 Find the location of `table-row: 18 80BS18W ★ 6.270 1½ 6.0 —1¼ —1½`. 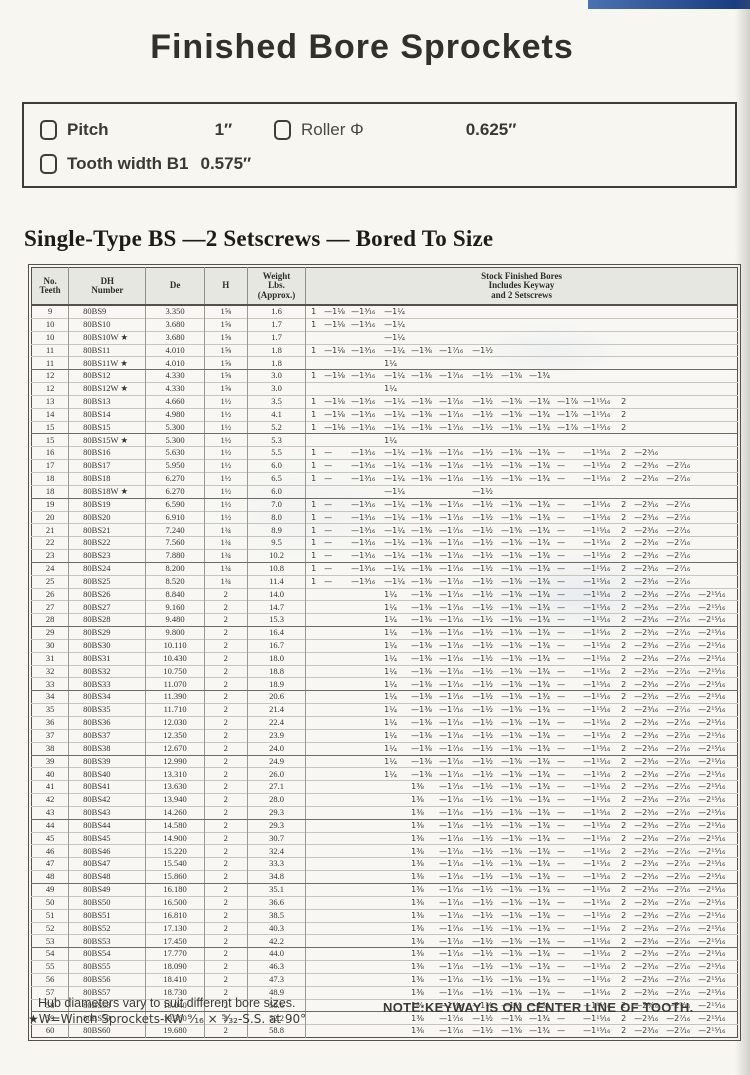

table-row: 18 80BS18W ★ 6.270 1½ 6.0 —1¼ —1½ is located at coordinates (384, 491).